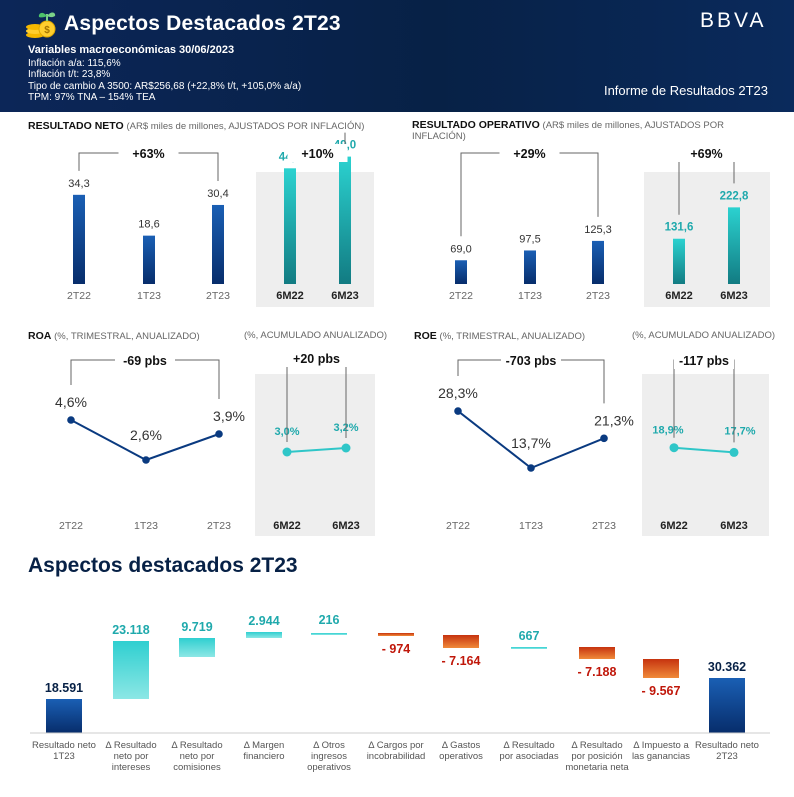  Describe the element at coordinates (425, 336) in the screenshot. I see `roe-title: ROE` at that location.